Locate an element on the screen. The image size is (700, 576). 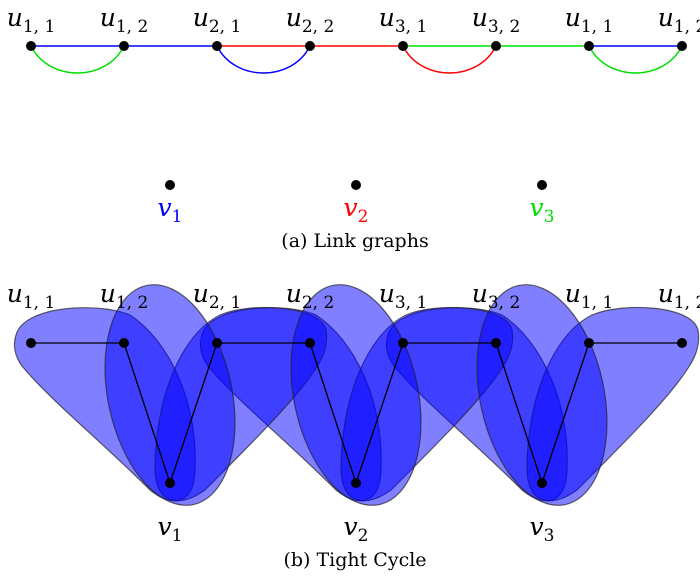
cycle-label-u-7-base: u is located at coordinates (666, 293).